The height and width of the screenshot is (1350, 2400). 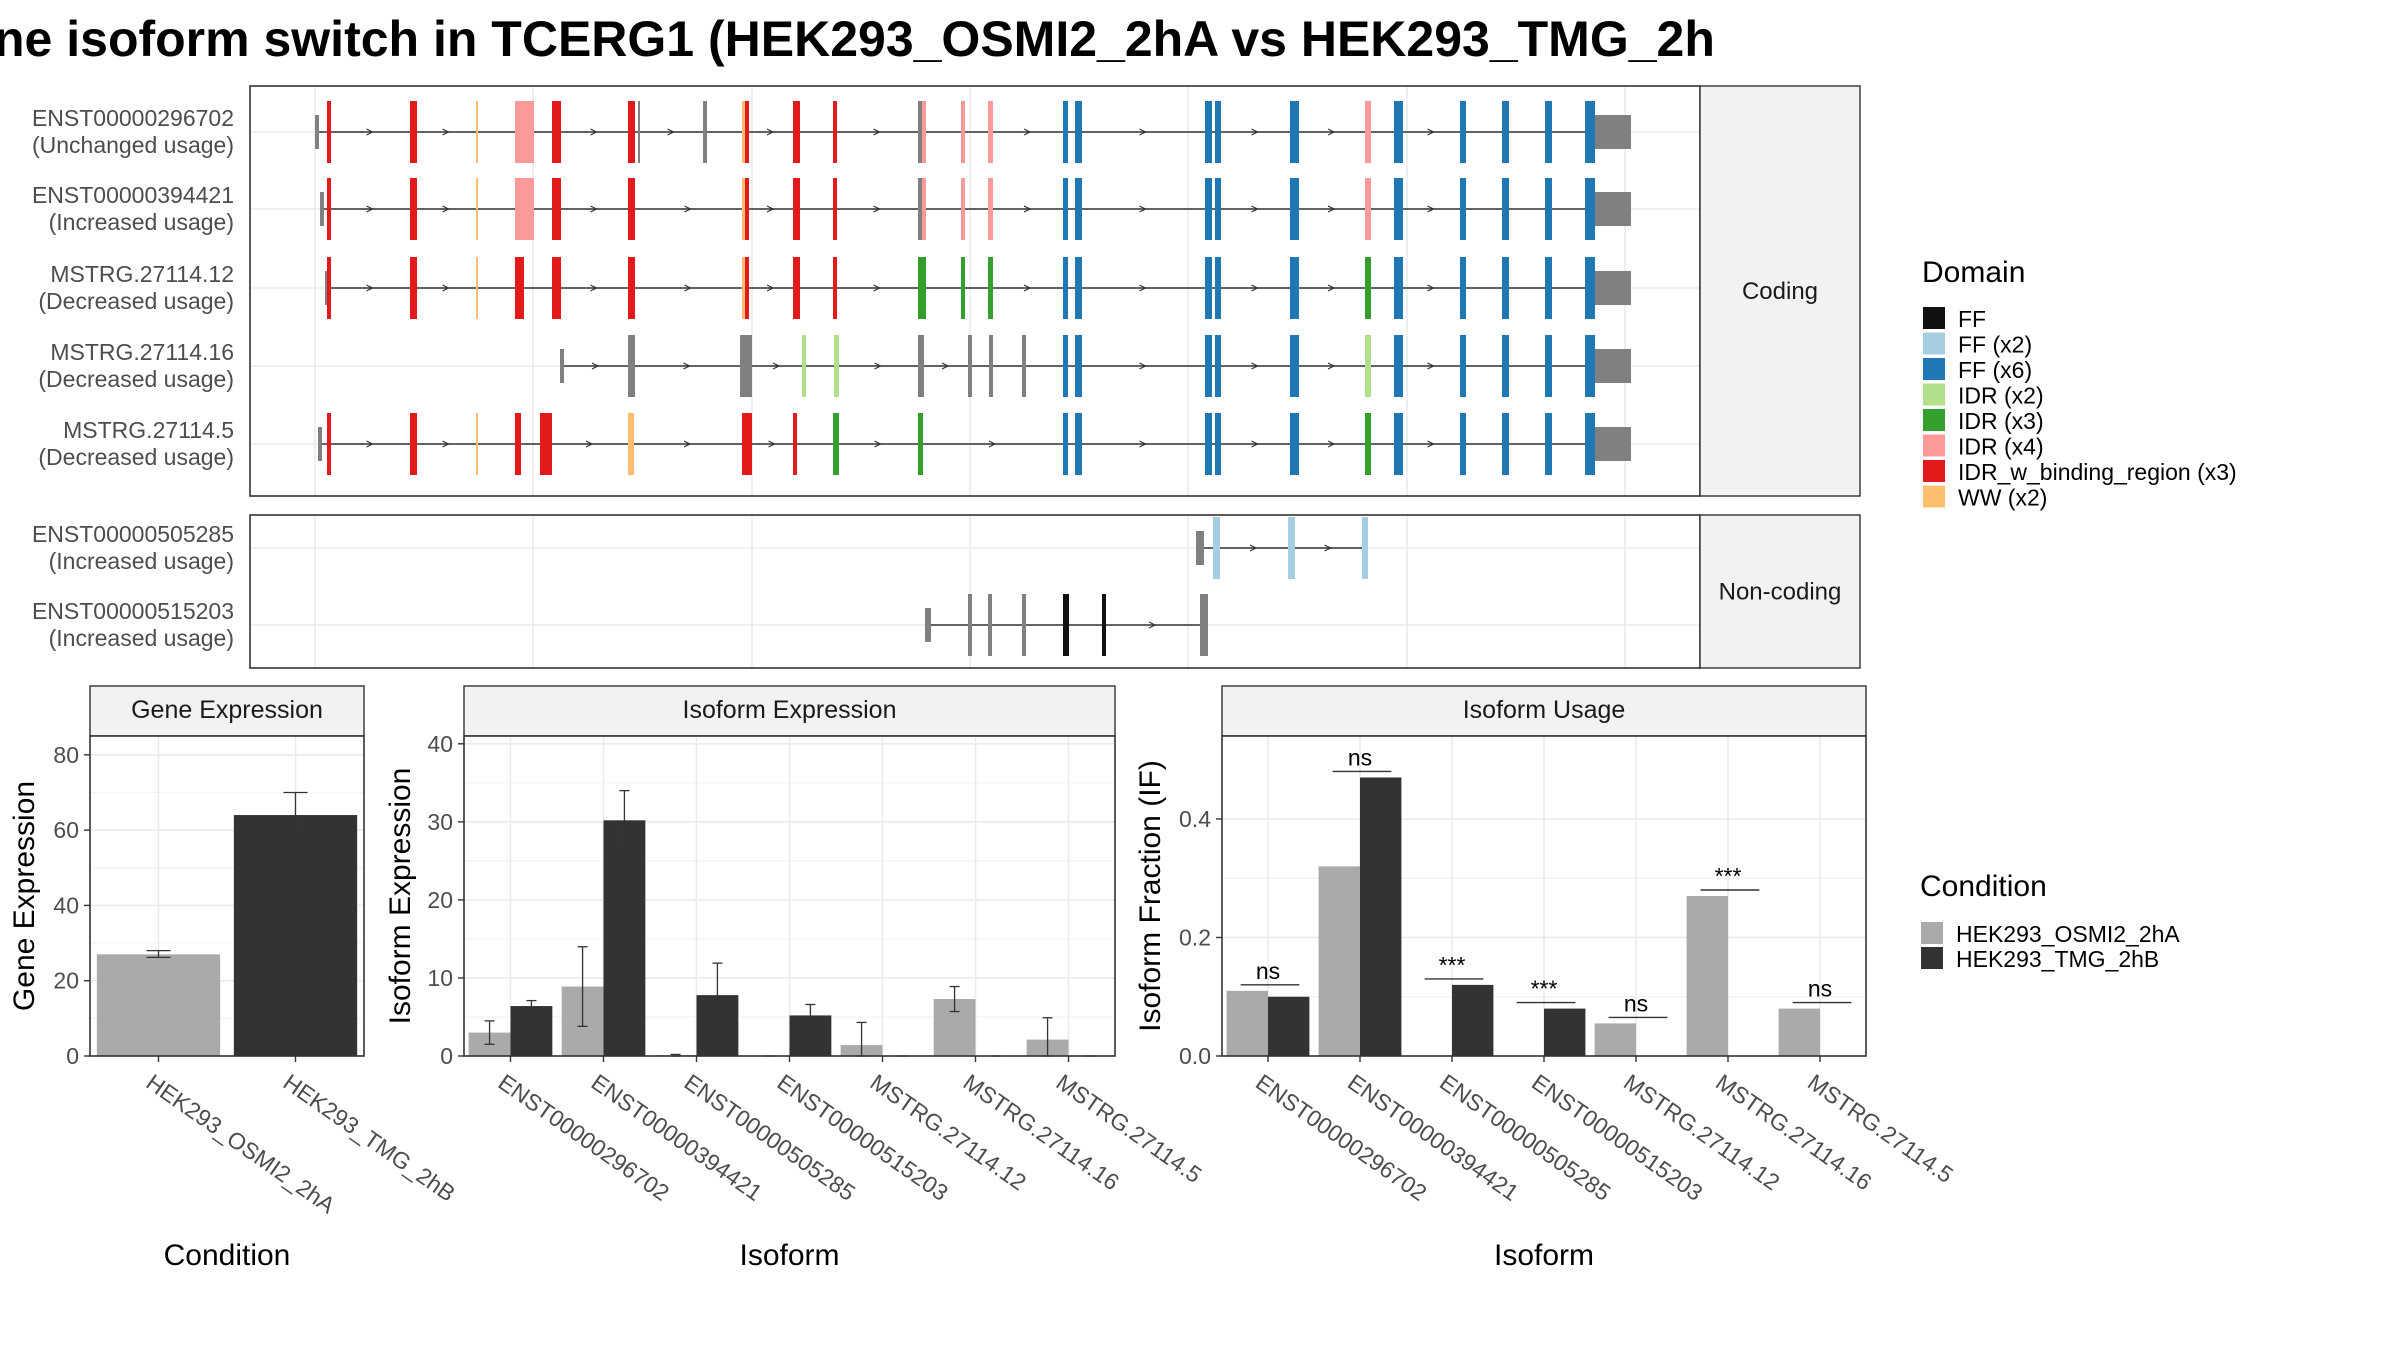 I want to click on legend-label: FF, so click(x=1972, y=319).